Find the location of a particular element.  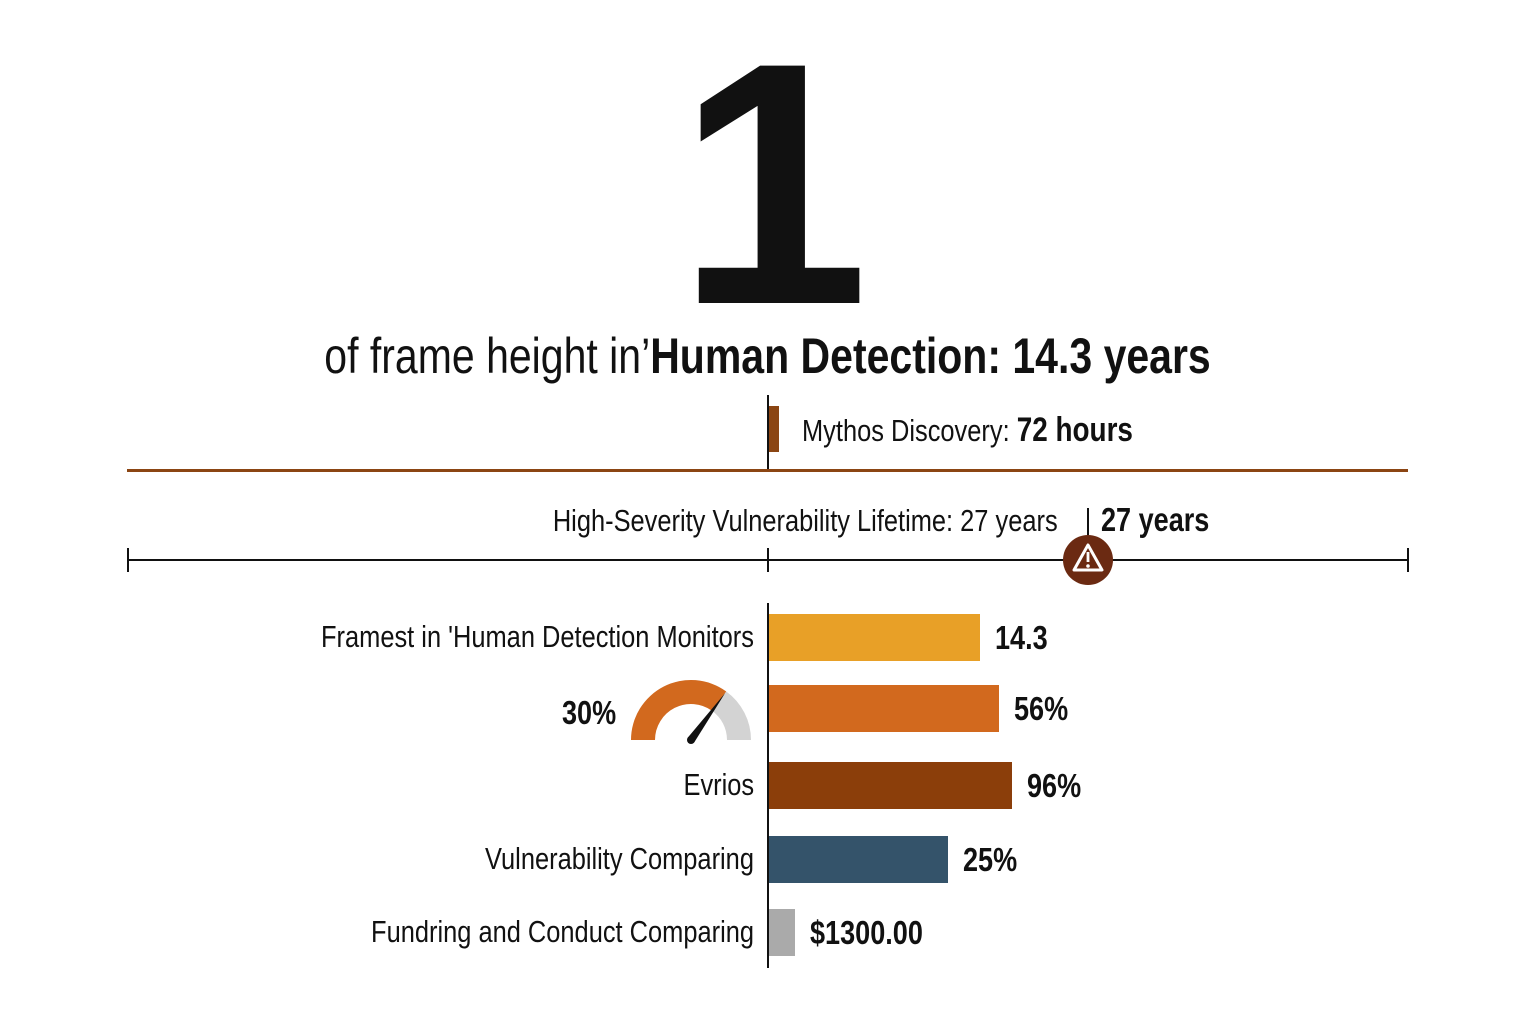

bar-value-label: $1300.00 is located at coordinates (866, 932).